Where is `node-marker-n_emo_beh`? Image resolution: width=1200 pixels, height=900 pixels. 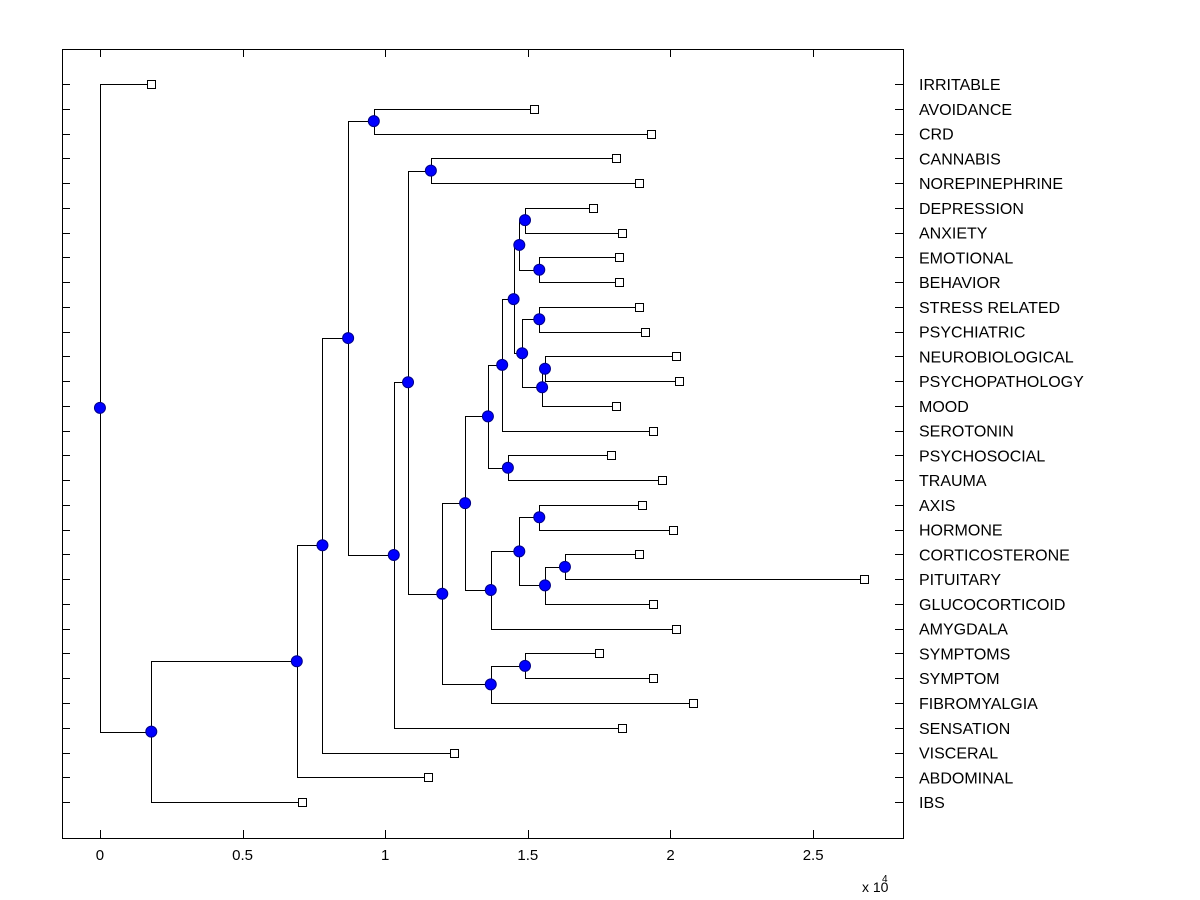
node-marker-n_emo_beh is located at coordinates (539, 269).